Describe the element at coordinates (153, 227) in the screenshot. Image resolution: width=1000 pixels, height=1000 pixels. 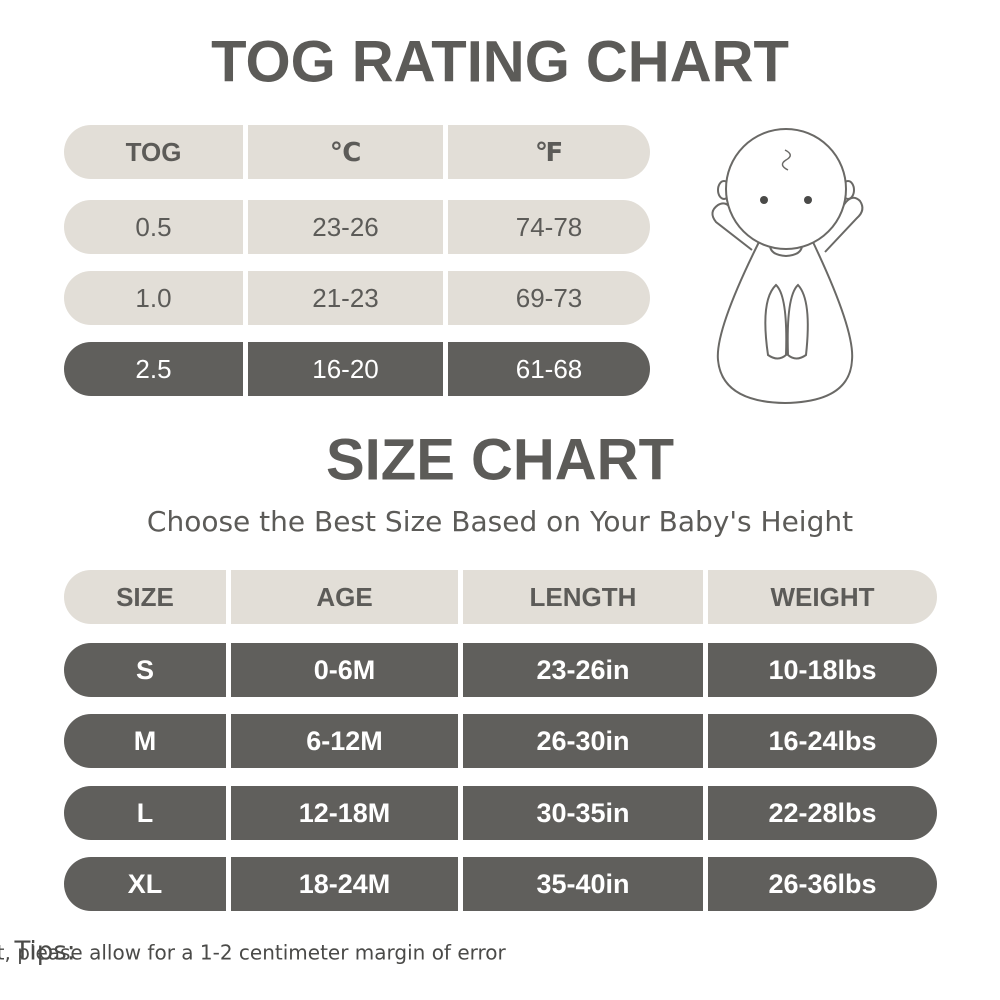
I see `table-cell: 0.5` at that location.